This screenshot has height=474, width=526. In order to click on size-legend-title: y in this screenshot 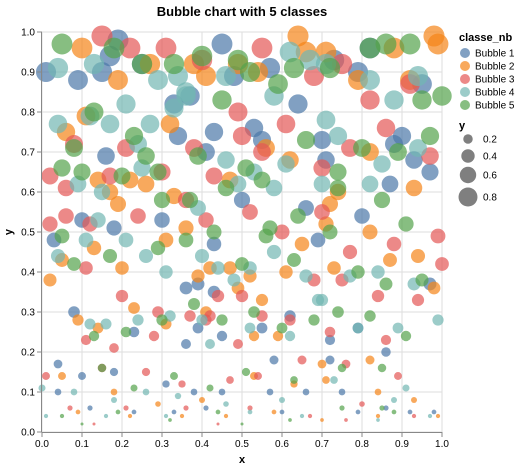, I will do `click(462, 126)`.